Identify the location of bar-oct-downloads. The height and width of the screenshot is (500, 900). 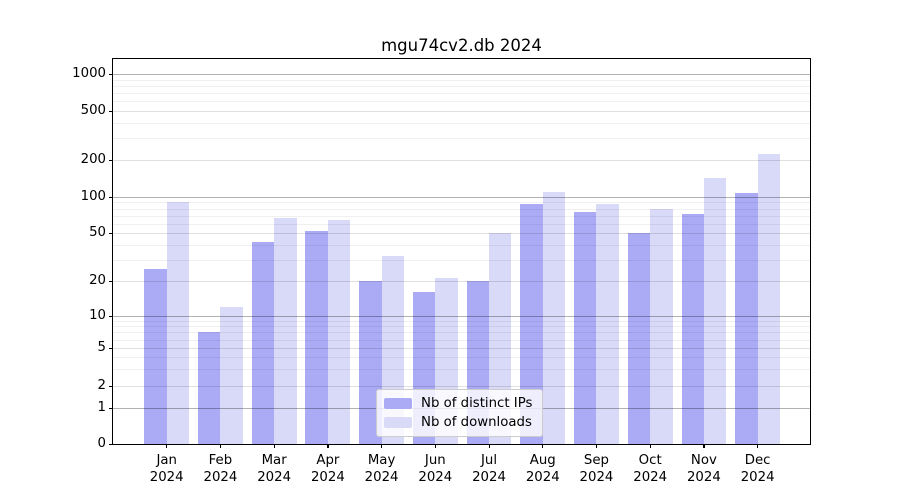
(661, 326).